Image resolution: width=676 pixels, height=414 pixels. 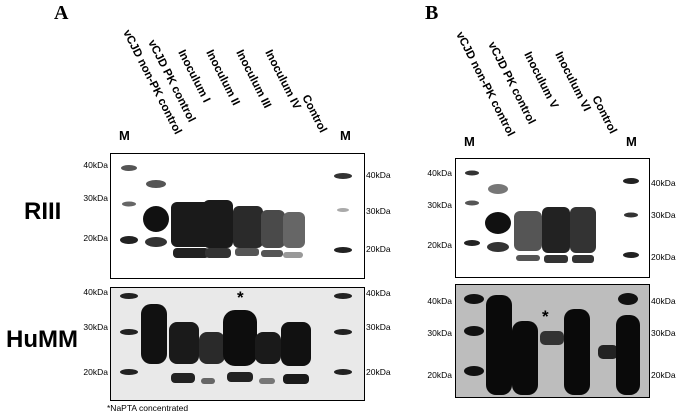 What do you see at coordinates (663, 257) in the screenshot?
I see `kda-b-riii-right-20: 20kDa` at bounding box center [663, 257].